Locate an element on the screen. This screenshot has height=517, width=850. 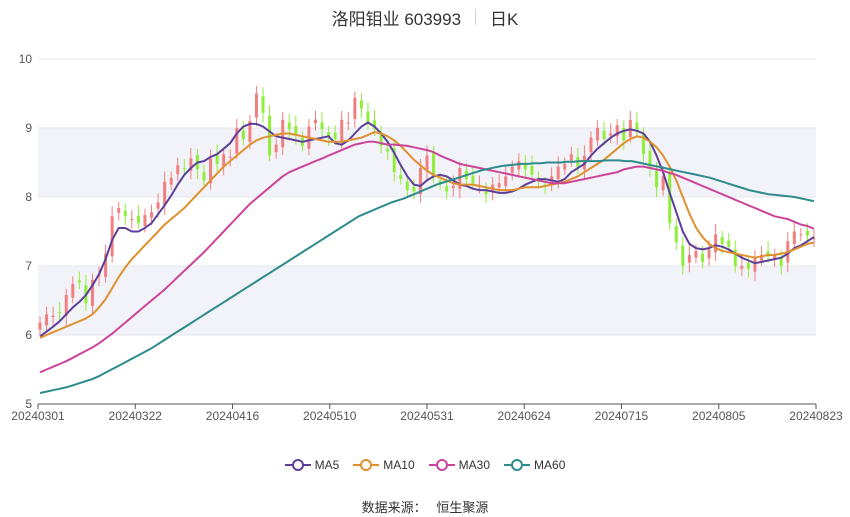
chart-legend: MA5 MA10 MA30 MA60 is located at coordinates (425, 465).